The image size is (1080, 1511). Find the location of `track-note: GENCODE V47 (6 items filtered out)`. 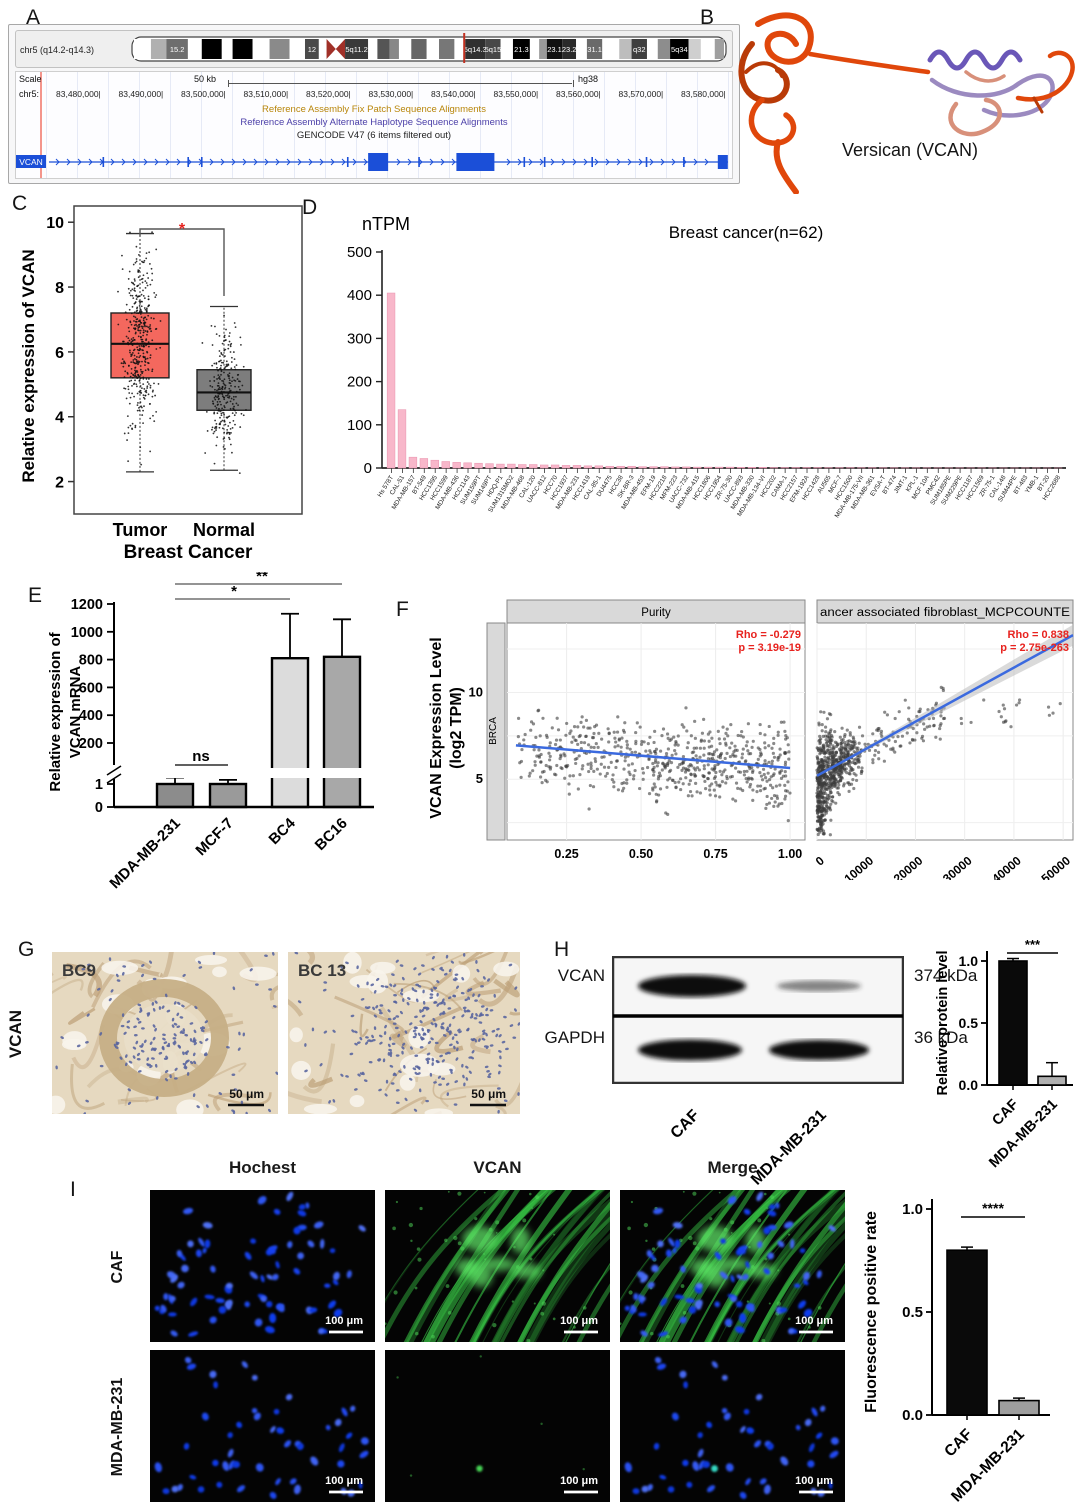

track-note: GENCODE V47 (6 items filtered out) is located at coordinates (374, 135).